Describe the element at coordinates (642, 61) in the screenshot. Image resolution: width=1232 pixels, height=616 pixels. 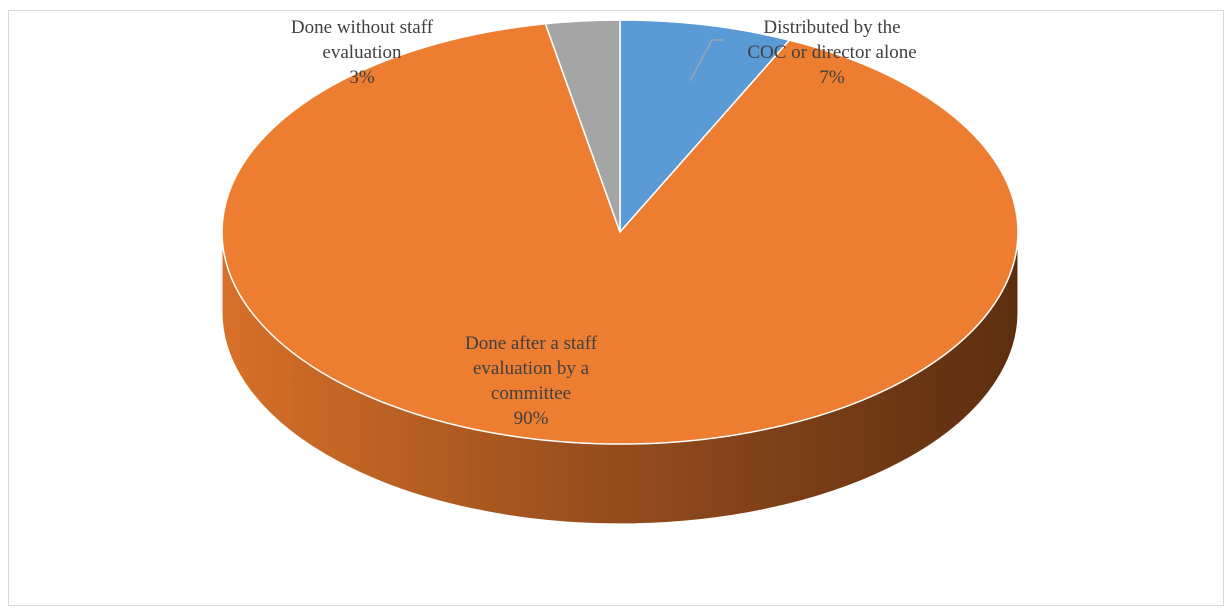
I see `leader-lines` at that location.